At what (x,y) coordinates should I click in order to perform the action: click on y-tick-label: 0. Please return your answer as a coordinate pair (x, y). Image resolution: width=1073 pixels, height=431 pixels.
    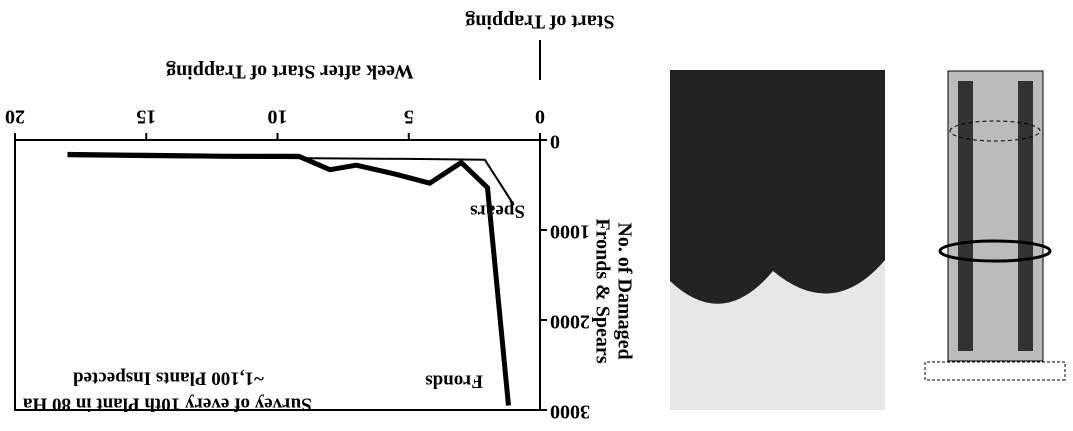
    Looking at the image, I should click on (555, 141).